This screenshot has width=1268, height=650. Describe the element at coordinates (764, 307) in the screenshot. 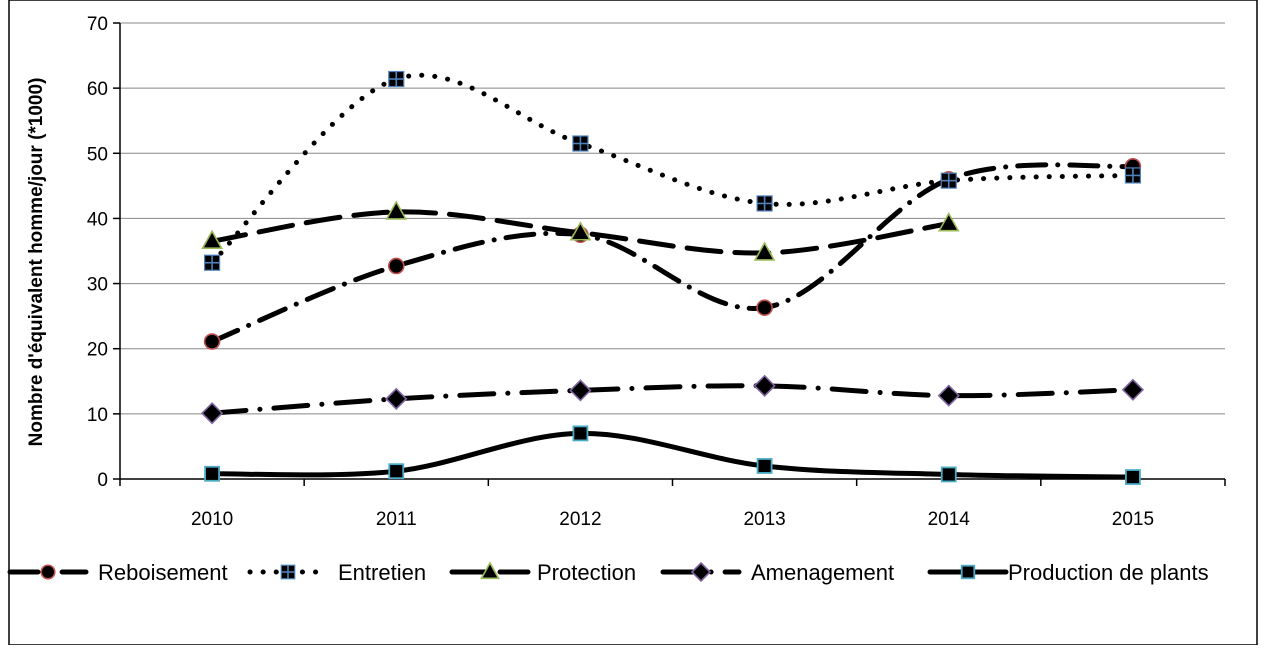

I see `data-point-reboisement-2013` at that location.